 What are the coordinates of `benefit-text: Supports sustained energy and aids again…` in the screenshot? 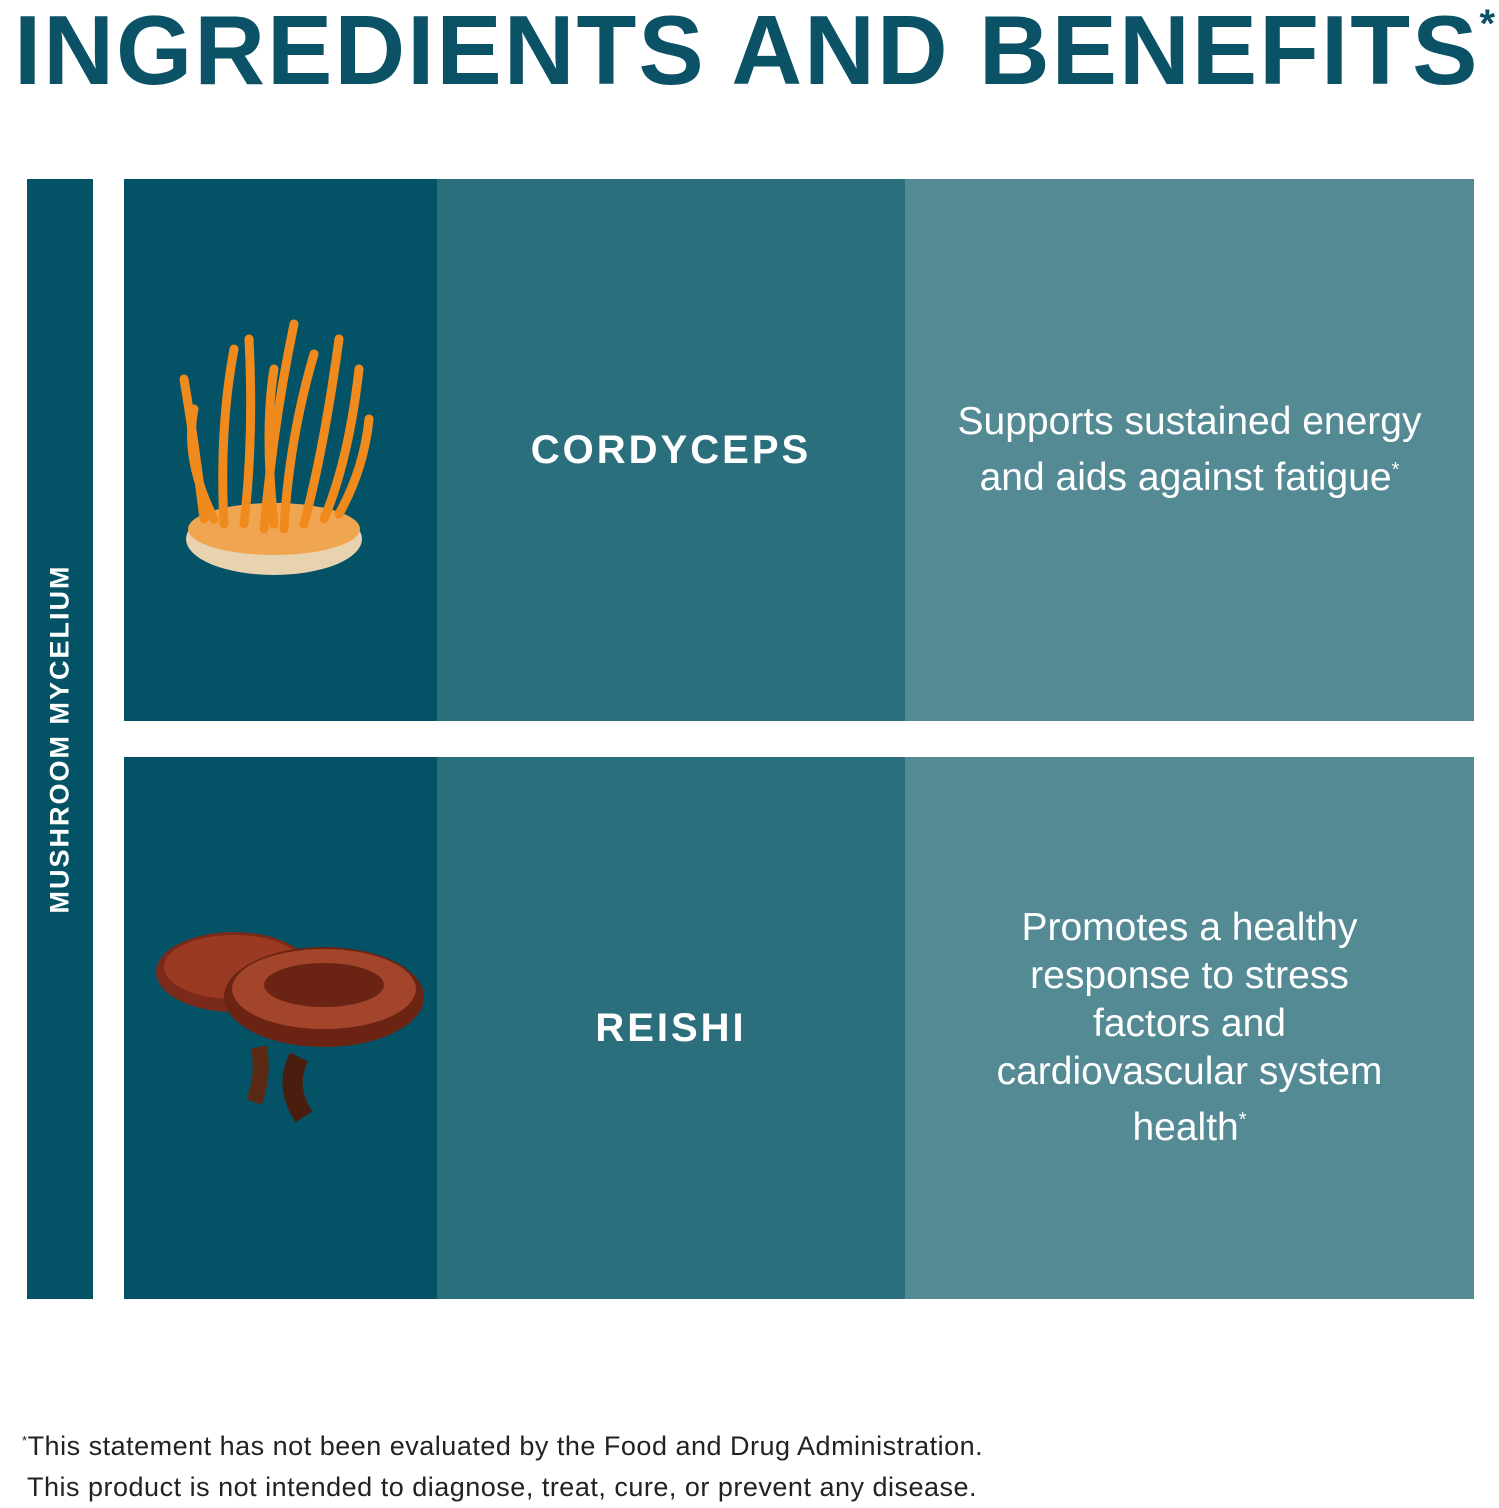 It's located at (1189, 449).